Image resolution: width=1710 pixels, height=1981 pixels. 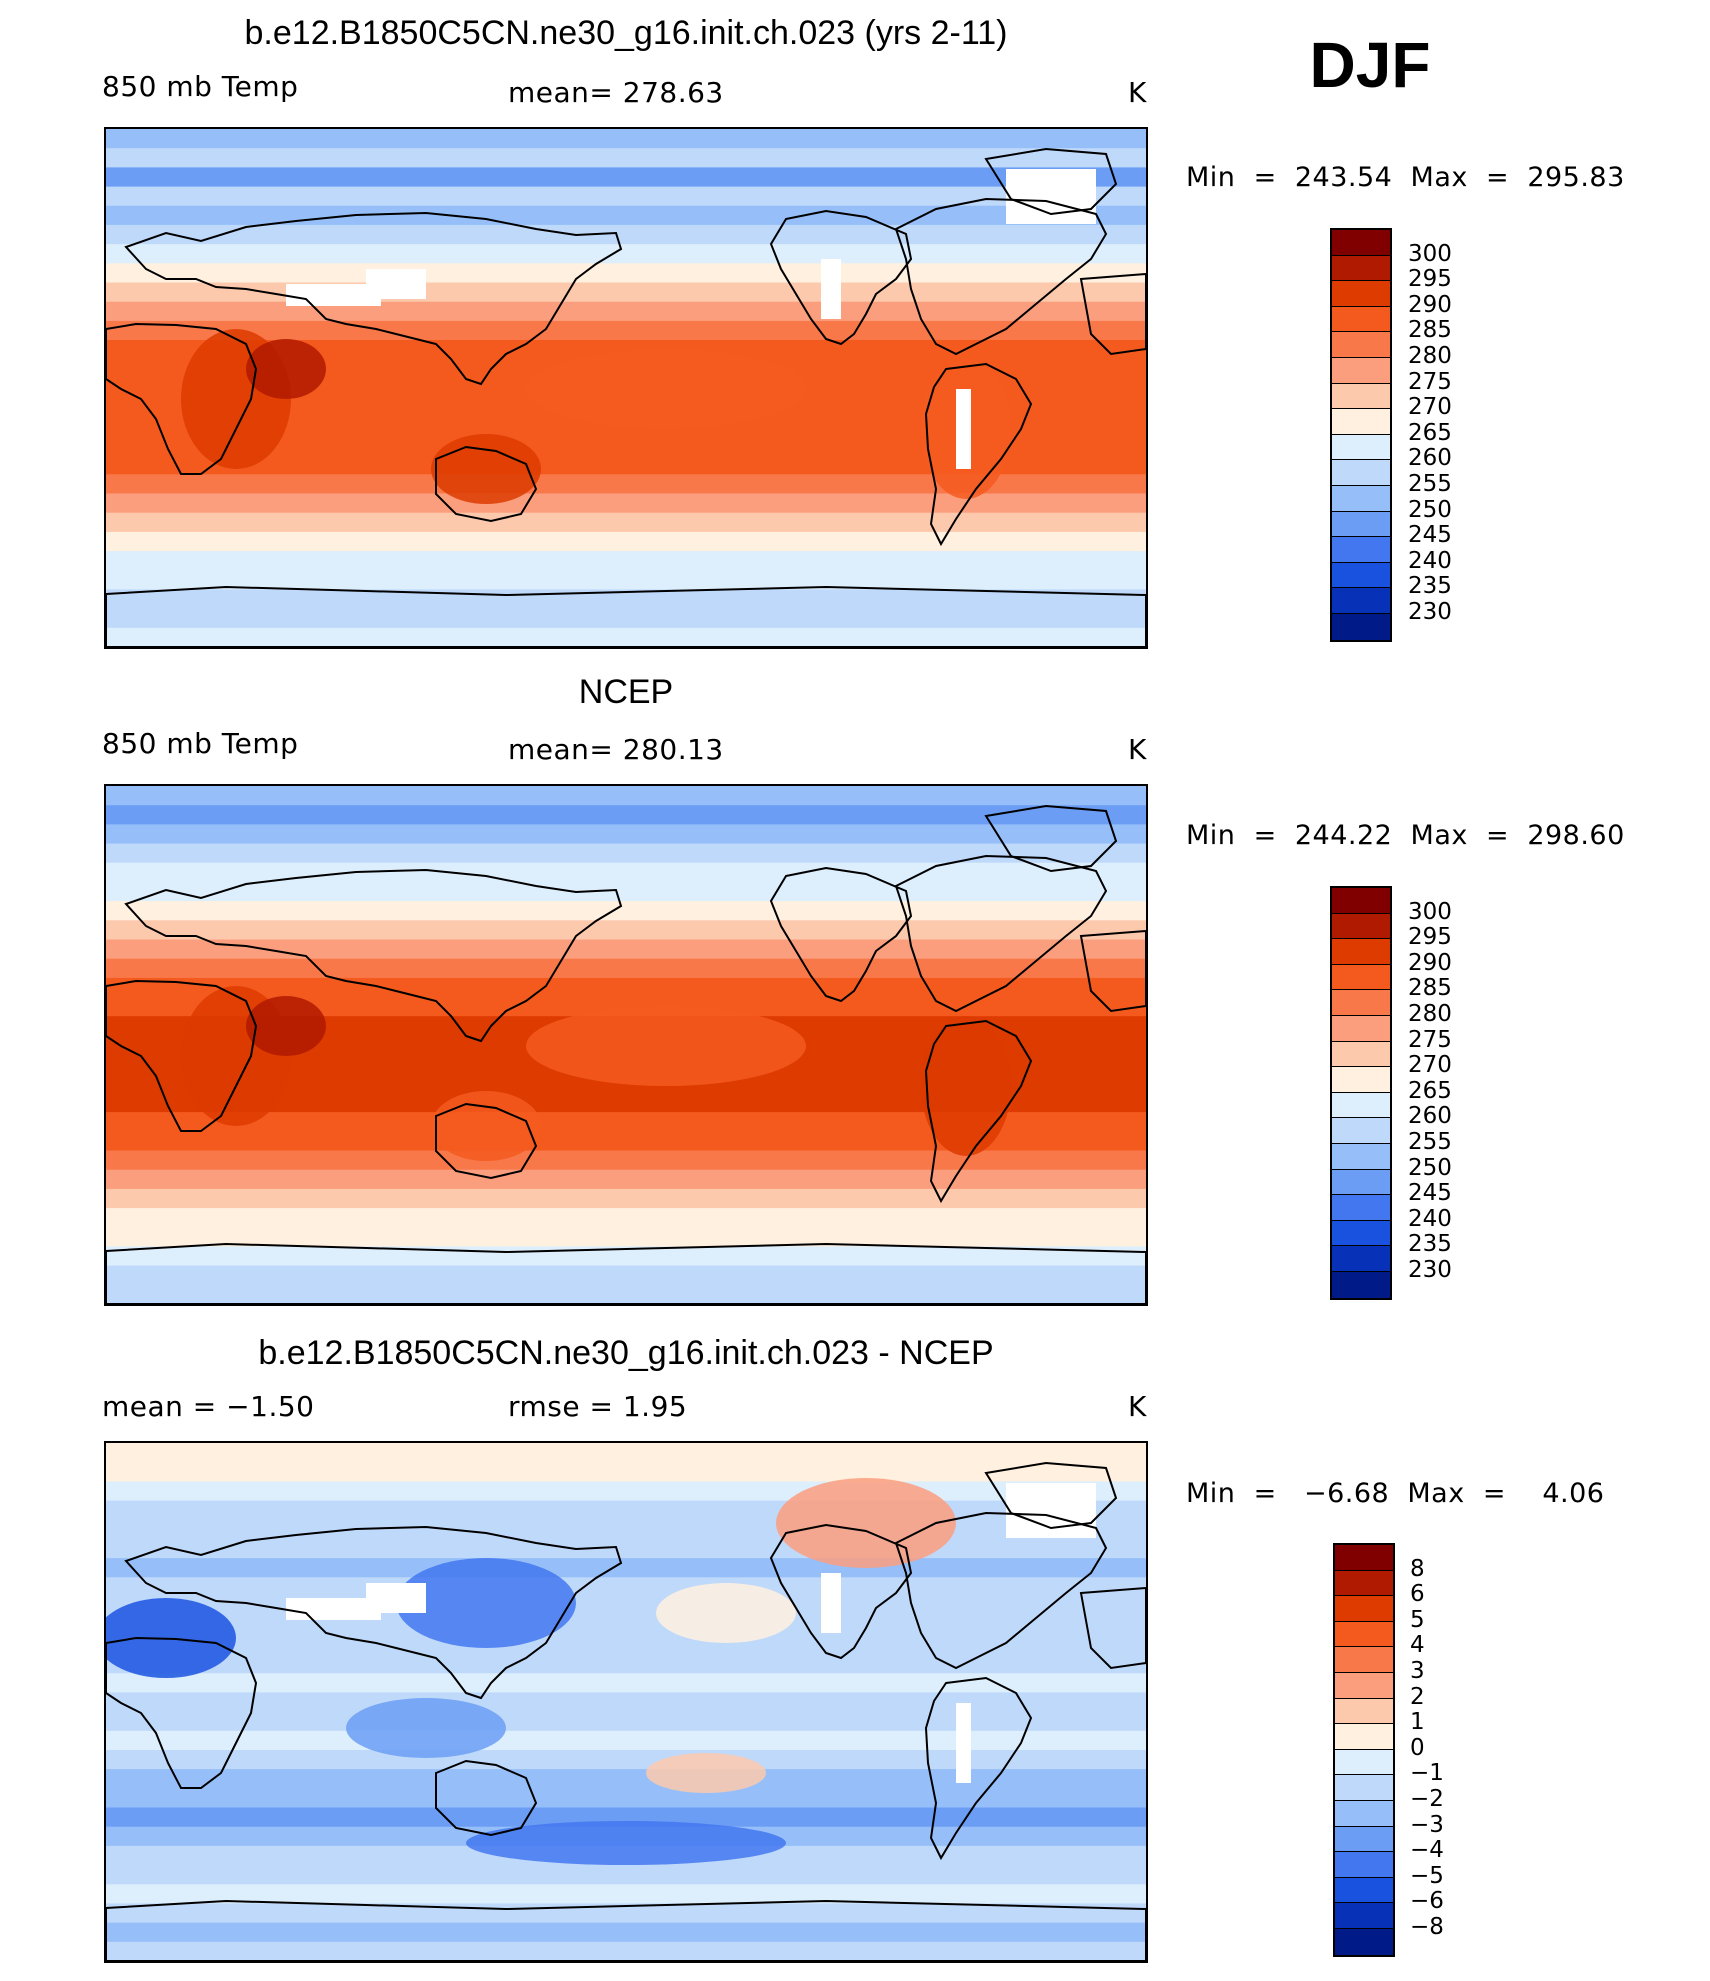 I want to click on colorbar-tick-label: 0, so click(x=1417, y=1747).